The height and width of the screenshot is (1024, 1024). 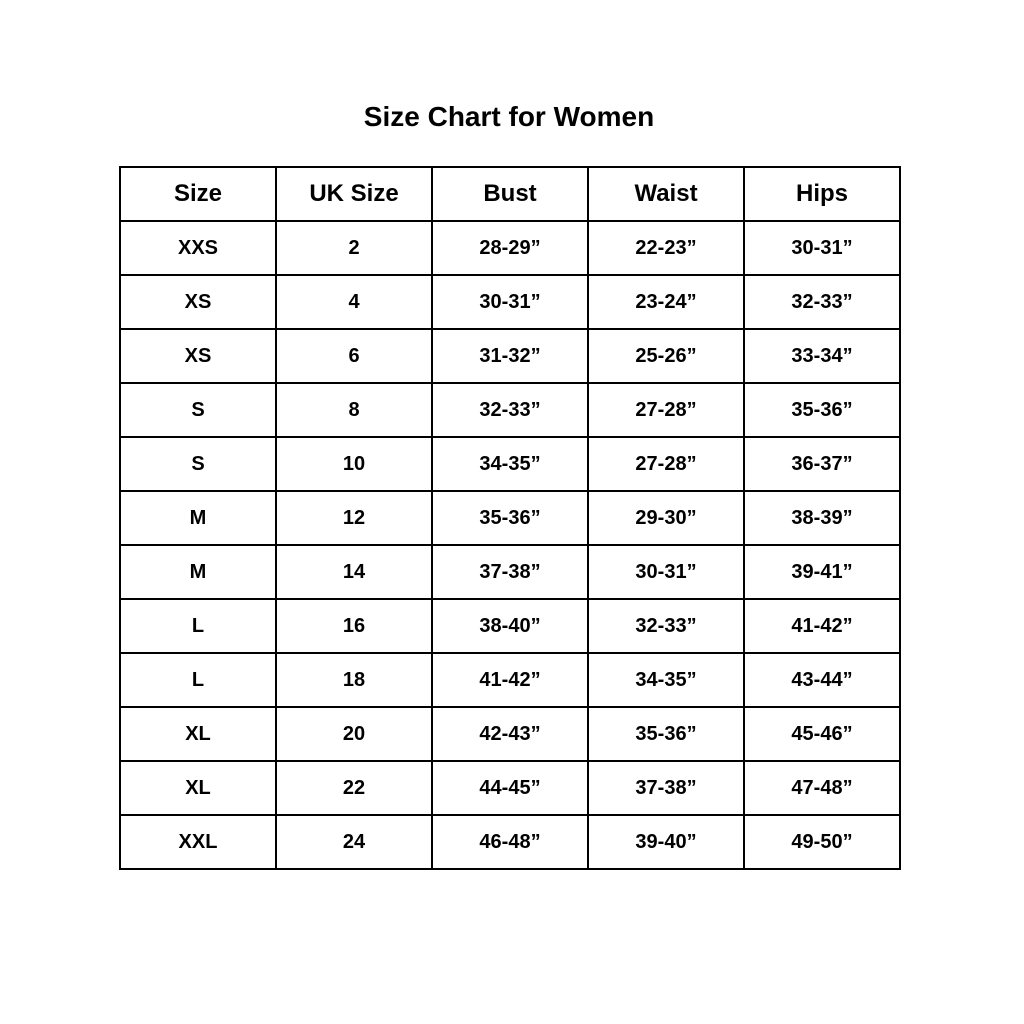 What do you see at coordinates (822, 842) in the screenshot?
I see `table-cell: 49-50”` at bounding box center [822, 842].